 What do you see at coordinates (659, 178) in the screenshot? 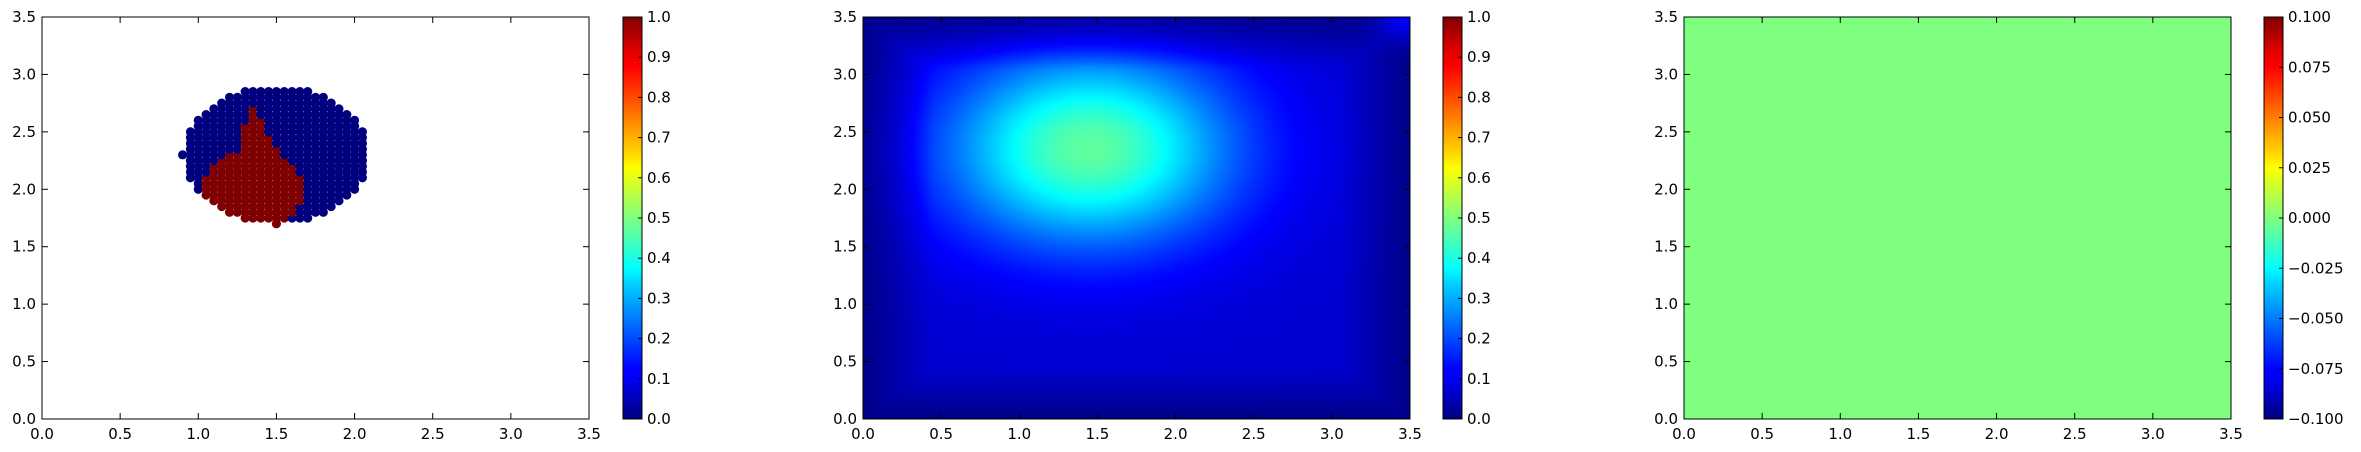
I see `colorbar-tick-label: 0.6` at bounding box center [659, 178].